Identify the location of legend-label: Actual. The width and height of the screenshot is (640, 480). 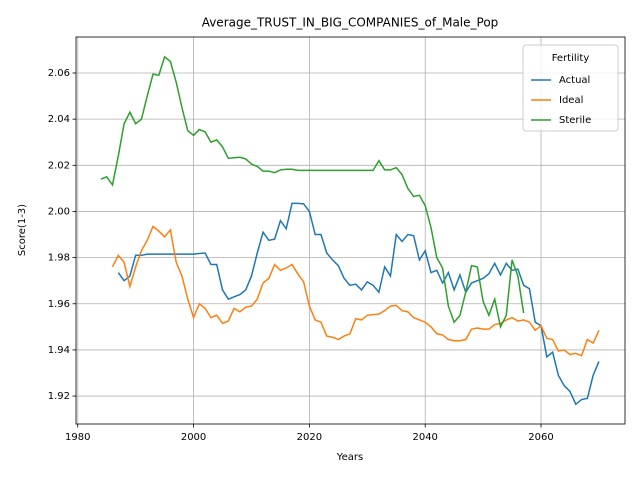
(574, 80).